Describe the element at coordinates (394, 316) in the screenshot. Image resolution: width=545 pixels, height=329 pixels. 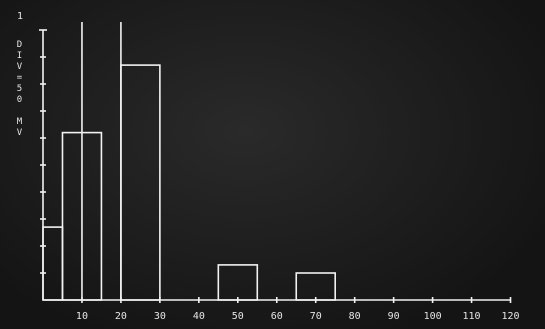
I see `x-tick-label: 90` at that location.